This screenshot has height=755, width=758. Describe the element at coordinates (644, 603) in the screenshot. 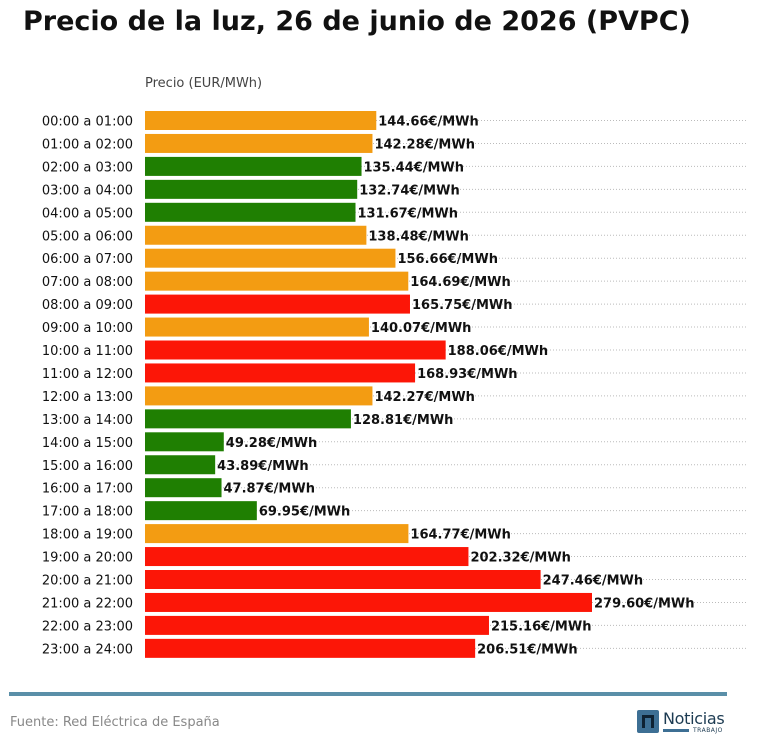

I see `value-label: 279.60€/MWh` at that location.